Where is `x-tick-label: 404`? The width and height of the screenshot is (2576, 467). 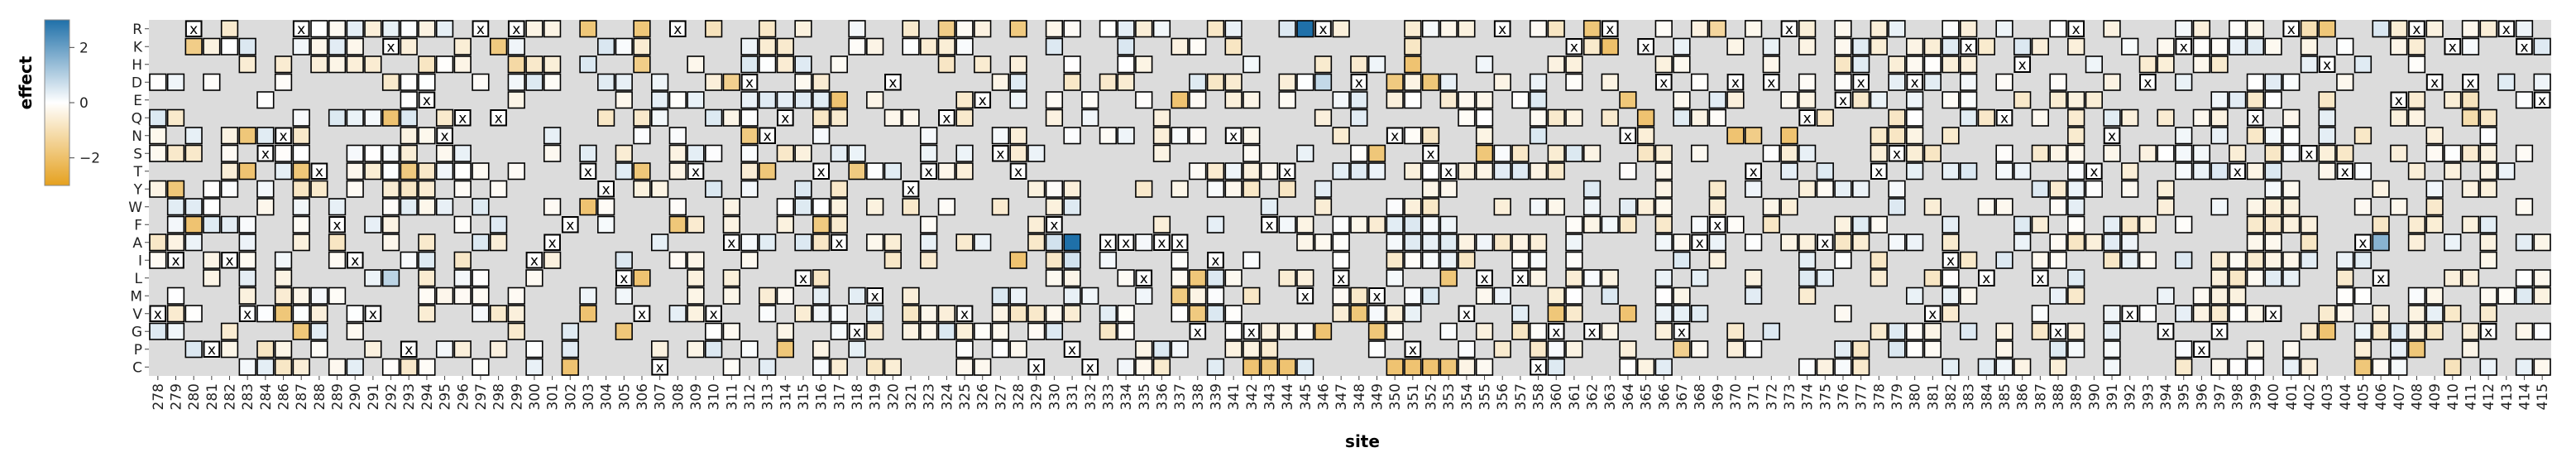 x-tick-label: 404 is located at coordinates (2346, 396).